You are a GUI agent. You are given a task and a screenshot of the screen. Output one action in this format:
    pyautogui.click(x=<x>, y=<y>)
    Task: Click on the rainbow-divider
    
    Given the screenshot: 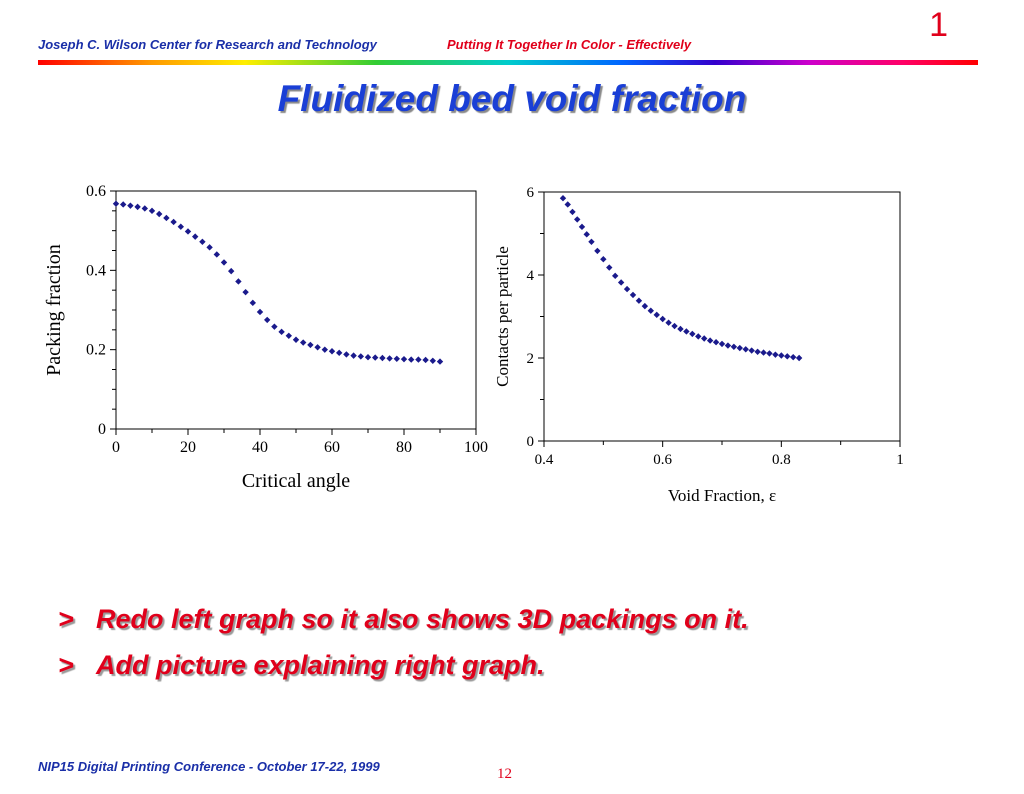 What is the action you would take?
    pyautogui.click(x=508, y=62)
    